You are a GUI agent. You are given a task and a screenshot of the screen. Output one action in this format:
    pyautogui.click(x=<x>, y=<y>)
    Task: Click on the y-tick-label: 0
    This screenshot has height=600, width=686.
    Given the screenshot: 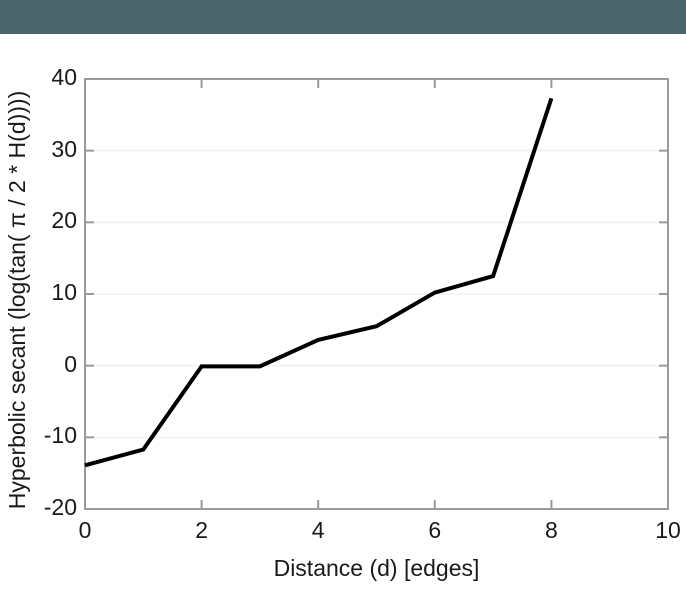 What is the action you would take?
    pyautogui.click(x=70, y=363)
    